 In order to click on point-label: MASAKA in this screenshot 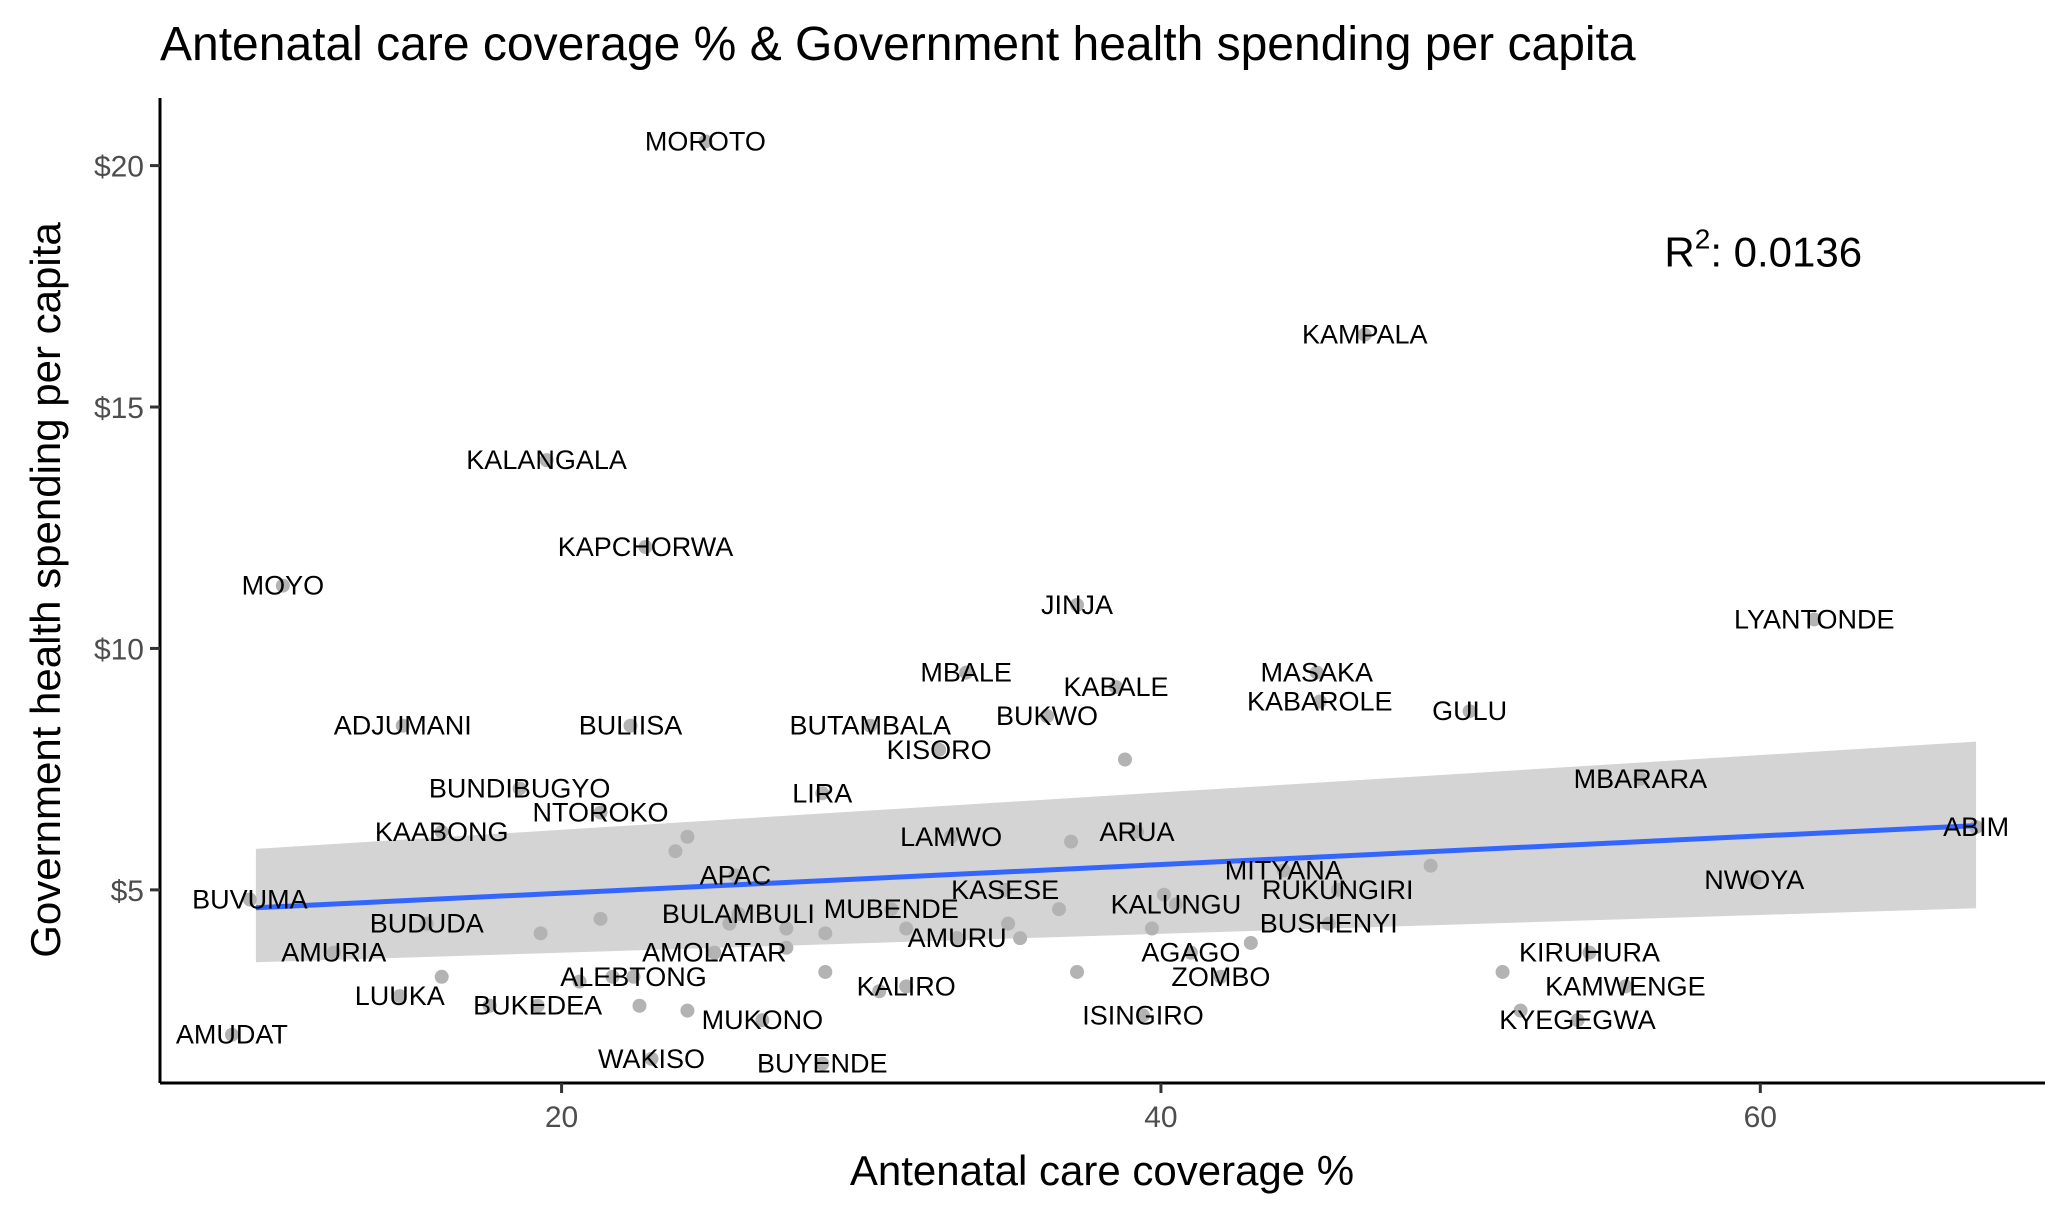, I will do `click(1316, 673)`.